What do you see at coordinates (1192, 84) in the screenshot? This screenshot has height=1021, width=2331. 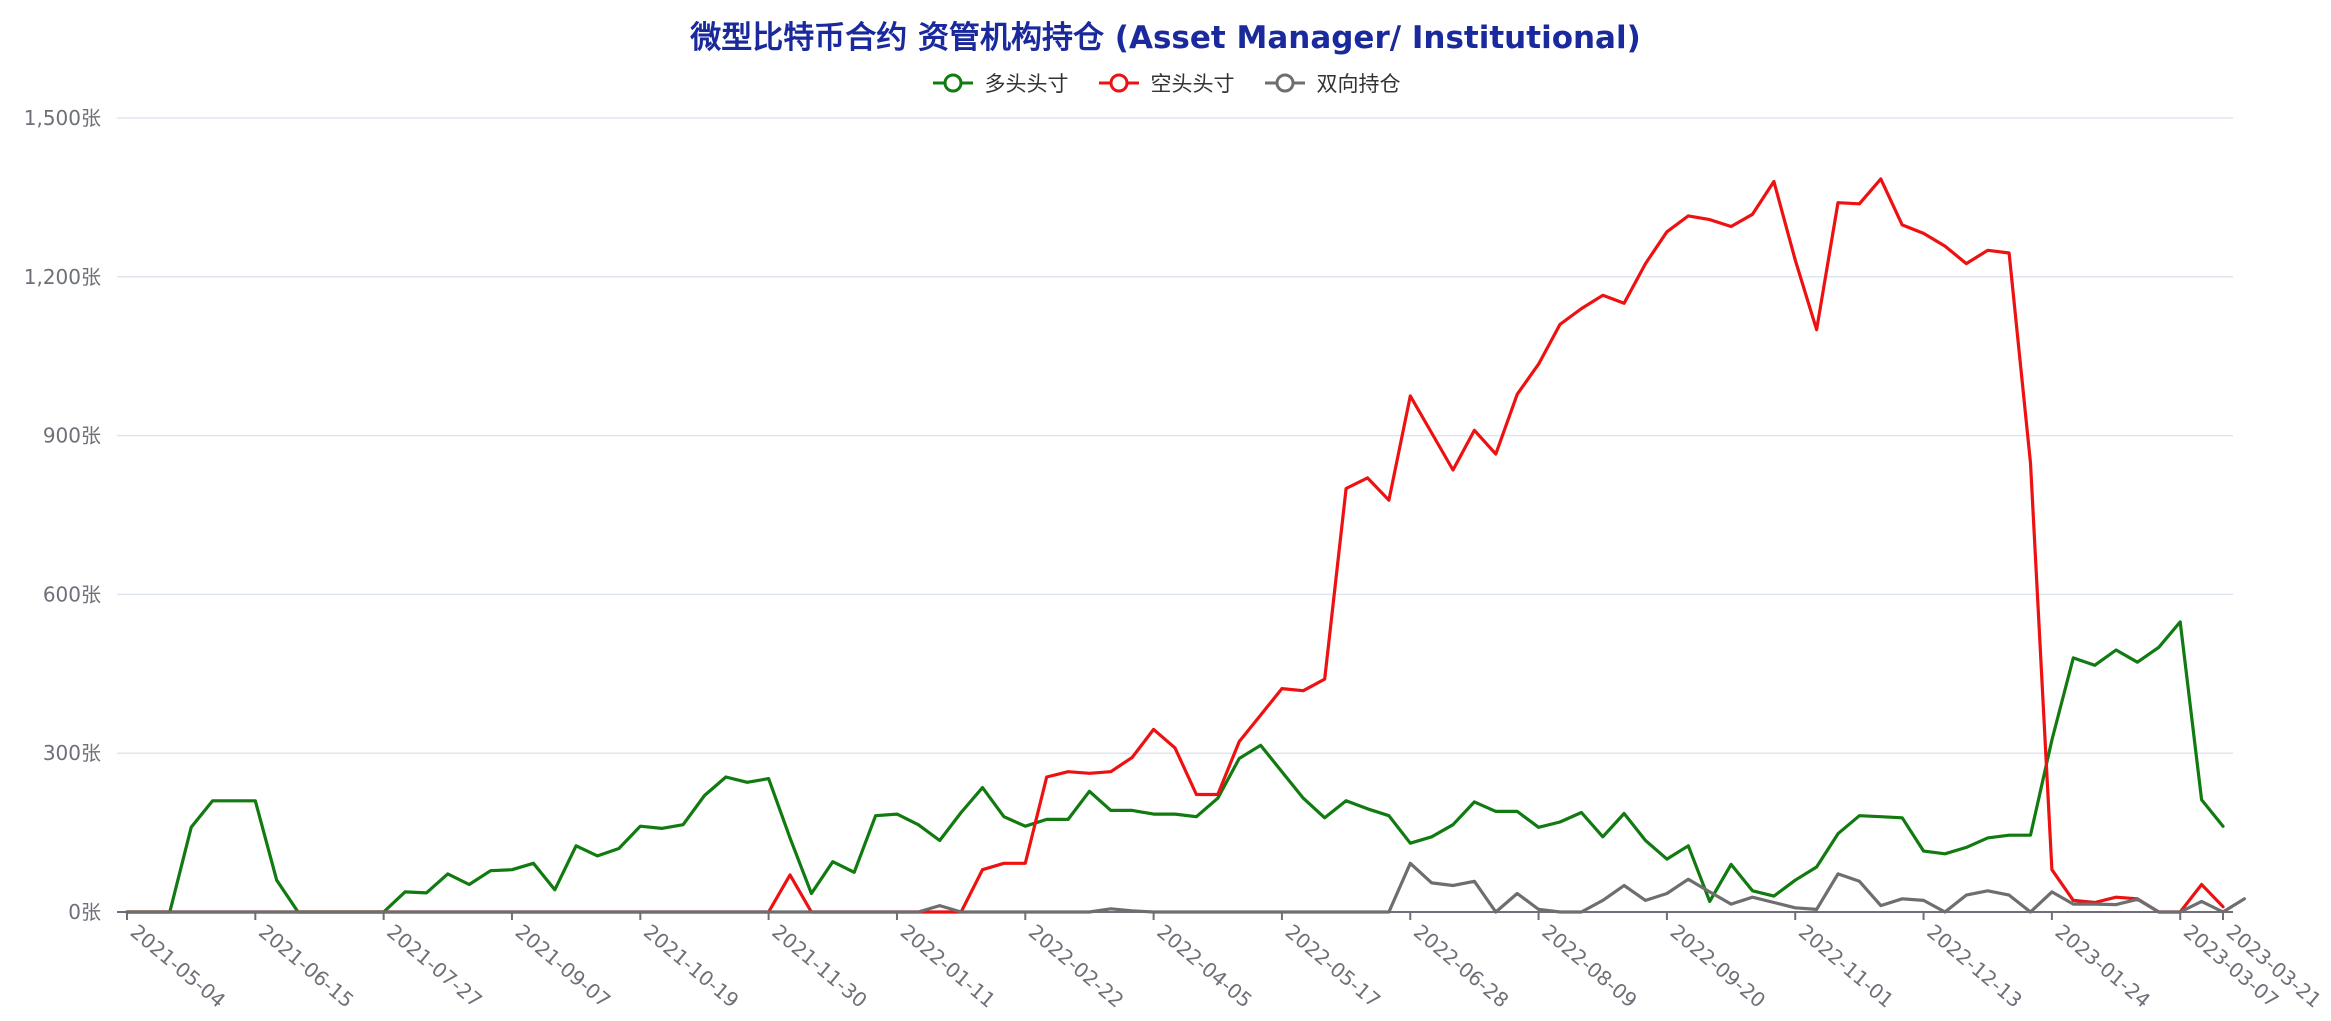 I see `legend-label-short: 空头头寸` at bounding box center [1192, 84].